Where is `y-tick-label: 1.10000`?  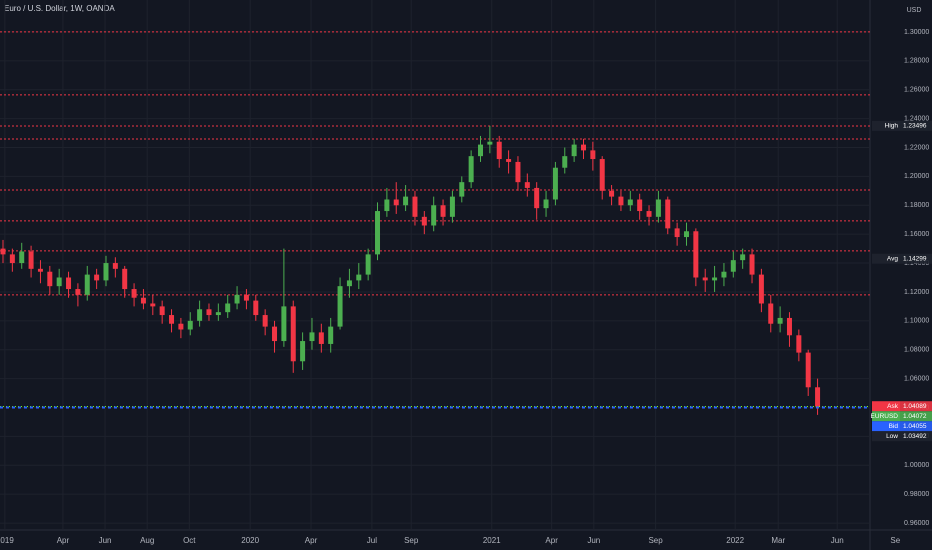 y-tick-label: 1.10000 is located at coordinates (916, 321).